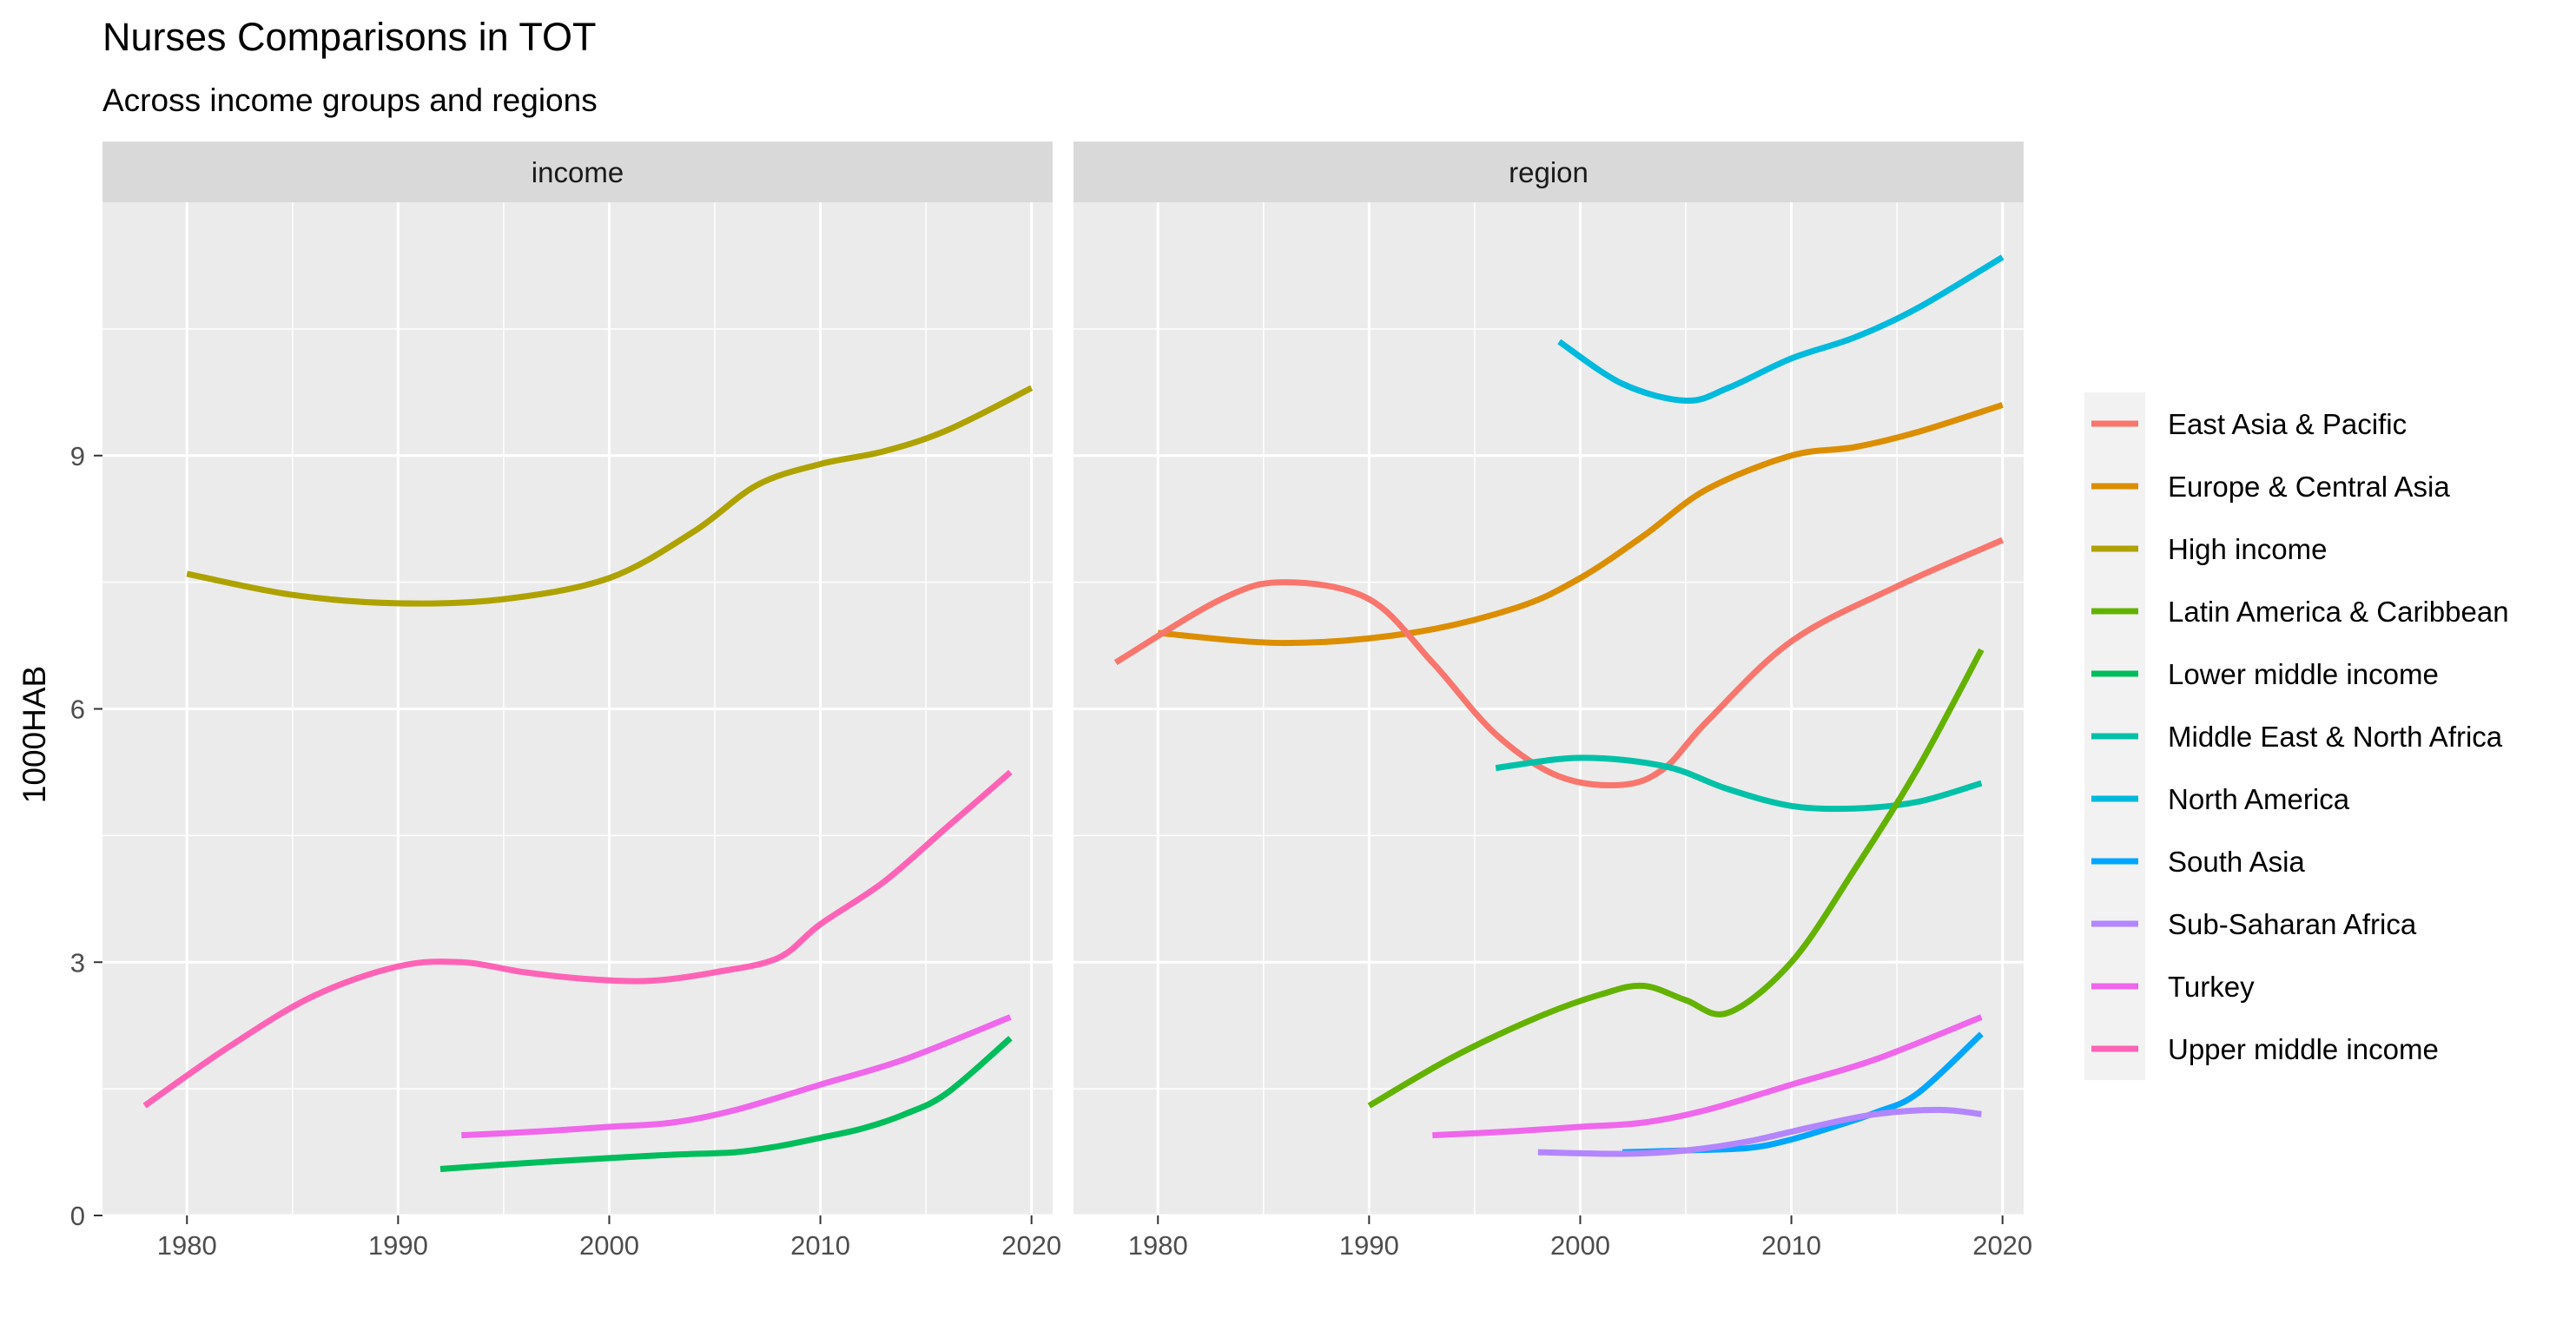 Image resolution: width=2576 pixels, height=1324 pixels. I want to click on legend-label-north-america: North America, so click(2259, 799).